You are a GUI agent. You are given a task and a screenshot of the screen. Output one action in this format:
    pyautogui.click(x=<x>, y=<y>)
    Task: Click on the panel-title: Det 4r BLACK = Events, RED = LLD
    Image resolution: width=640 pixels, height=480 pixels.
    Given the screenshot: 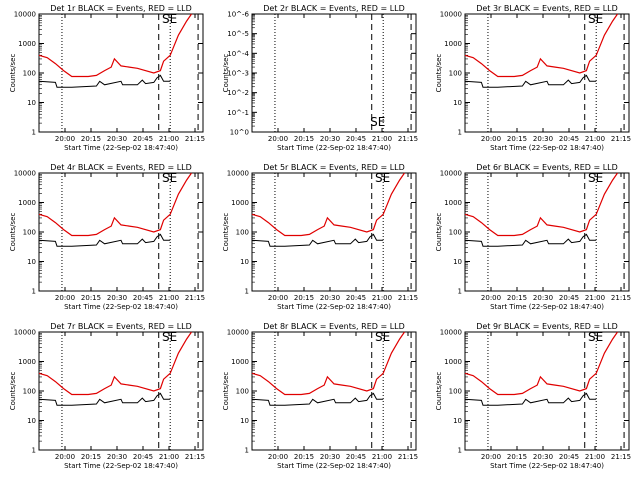 What is the action you would take?
    pyautogui.click(x=121, y=167)
    